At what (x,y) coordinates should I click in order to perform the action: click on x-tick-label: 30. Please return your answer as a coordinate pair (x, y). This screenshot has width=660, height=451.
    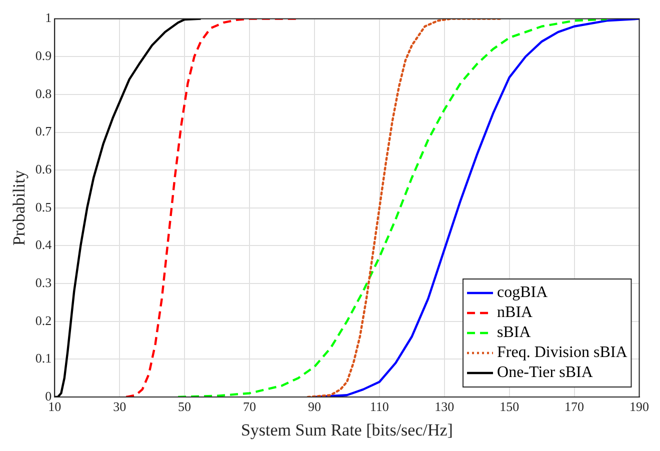
    Looking at the image, I should click on (119, 406).